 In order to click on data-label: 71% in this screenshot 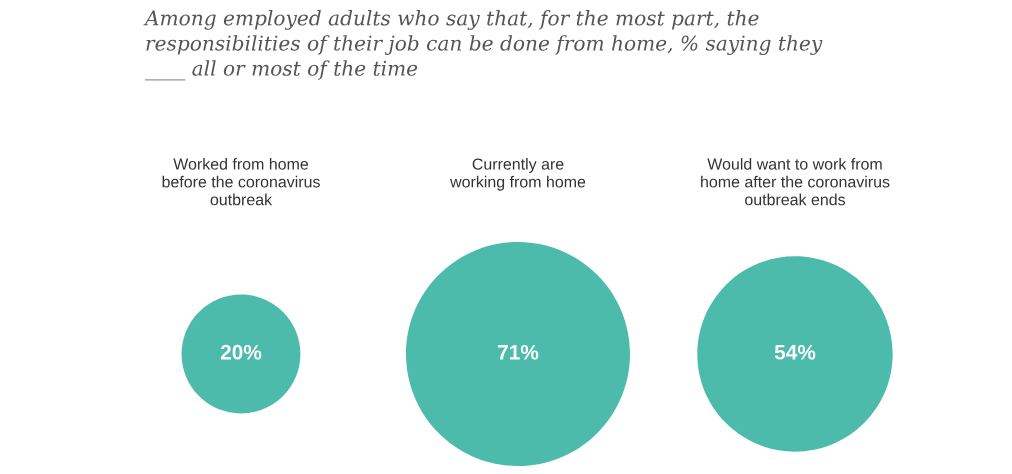, I will do `click(518, 352)`.